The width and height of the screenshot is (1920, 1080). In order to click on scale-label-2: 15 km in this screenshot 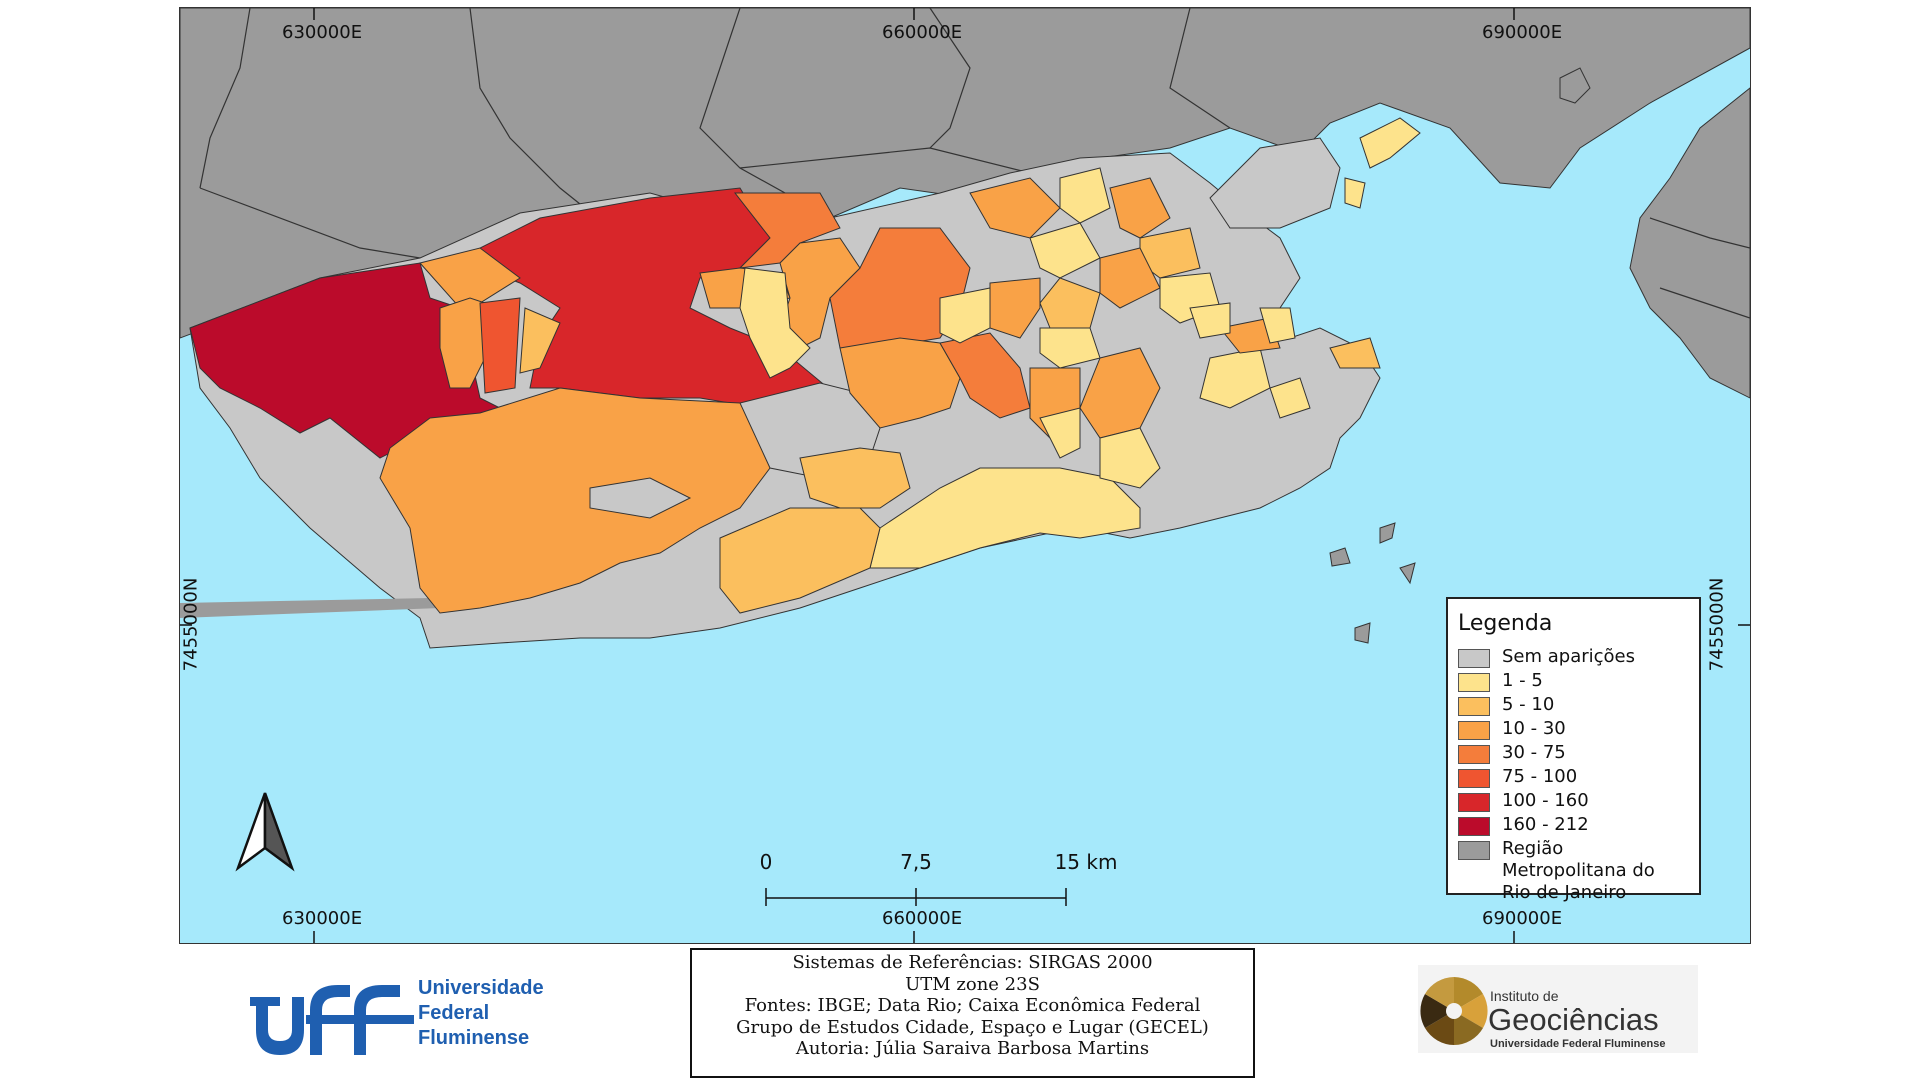, I will do `click(1086, 862)`.